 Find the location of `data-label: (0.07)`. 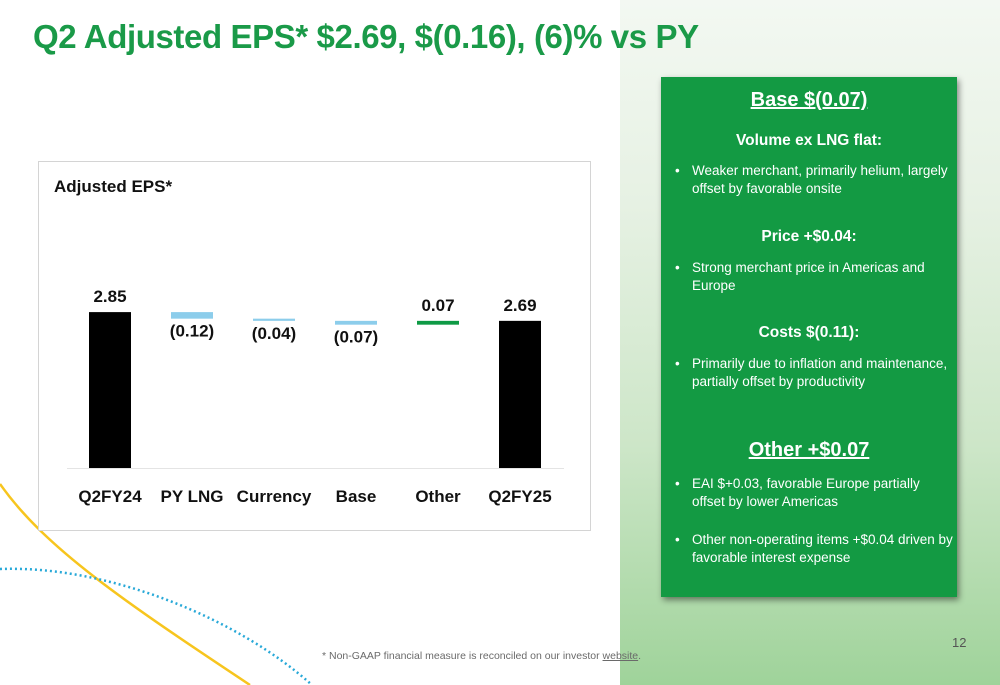

data-label: (0.07) is located at coordinates (356, 337).